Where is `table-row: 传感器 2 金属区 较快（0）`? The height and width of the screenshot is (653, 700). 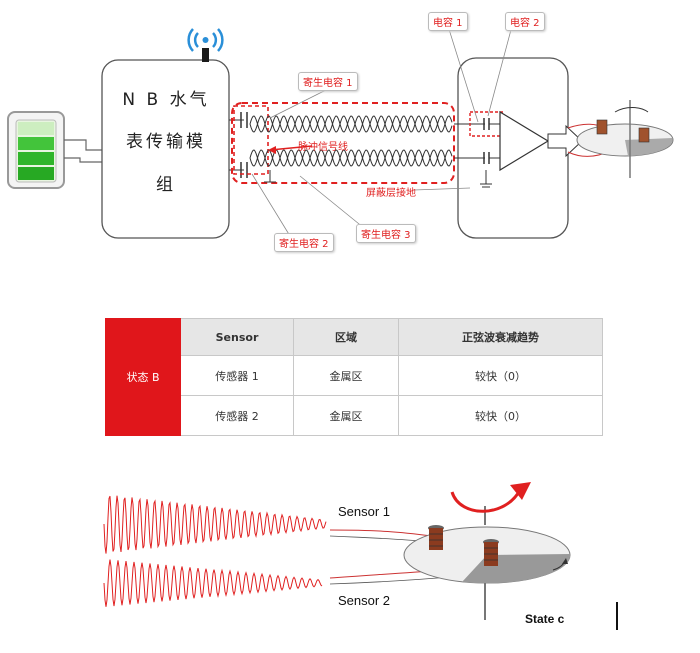 table-row: 传感器 2 金属区 较快（0） is located at coordinates (354, 416).